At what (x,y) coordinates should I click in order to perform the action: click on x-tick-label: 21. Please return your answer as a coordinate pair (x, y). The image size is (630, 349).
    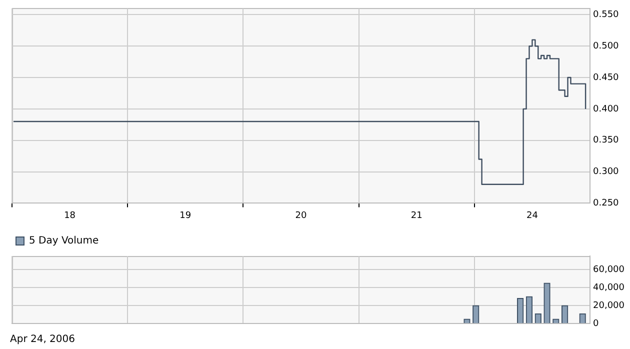
    Looking at the image, I should click on (416, 215).